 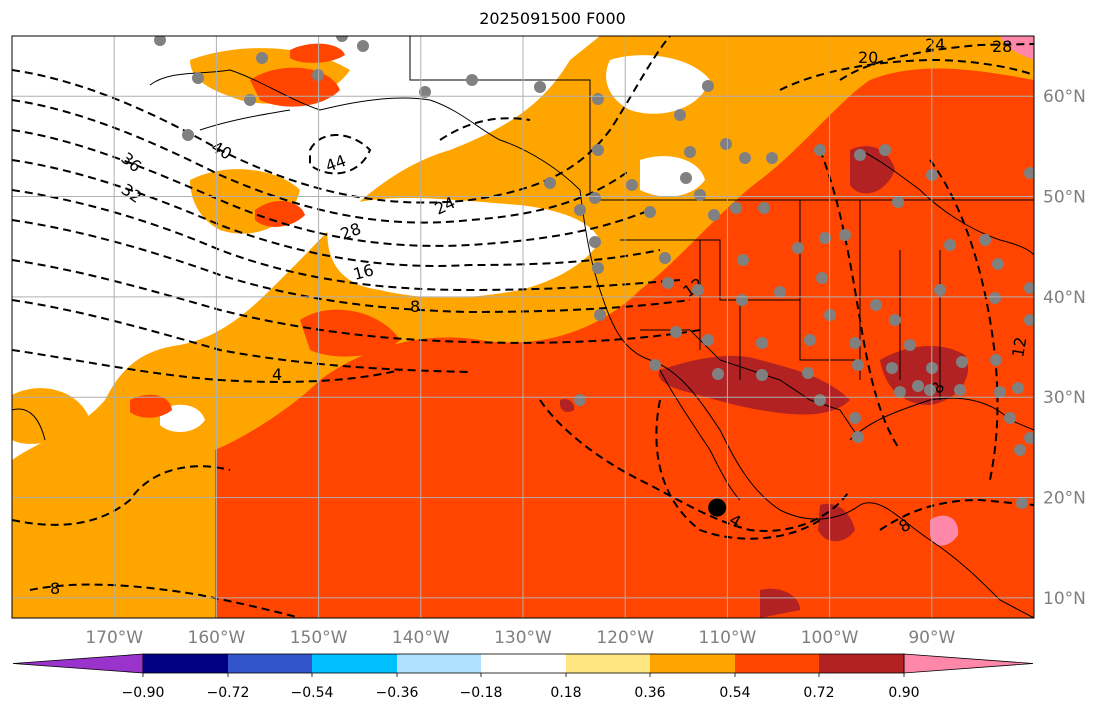 What do you see at coordinates (1002, 46) in the screenshot?
I see `contour-label: 28` at bounding box center [1002, 46].